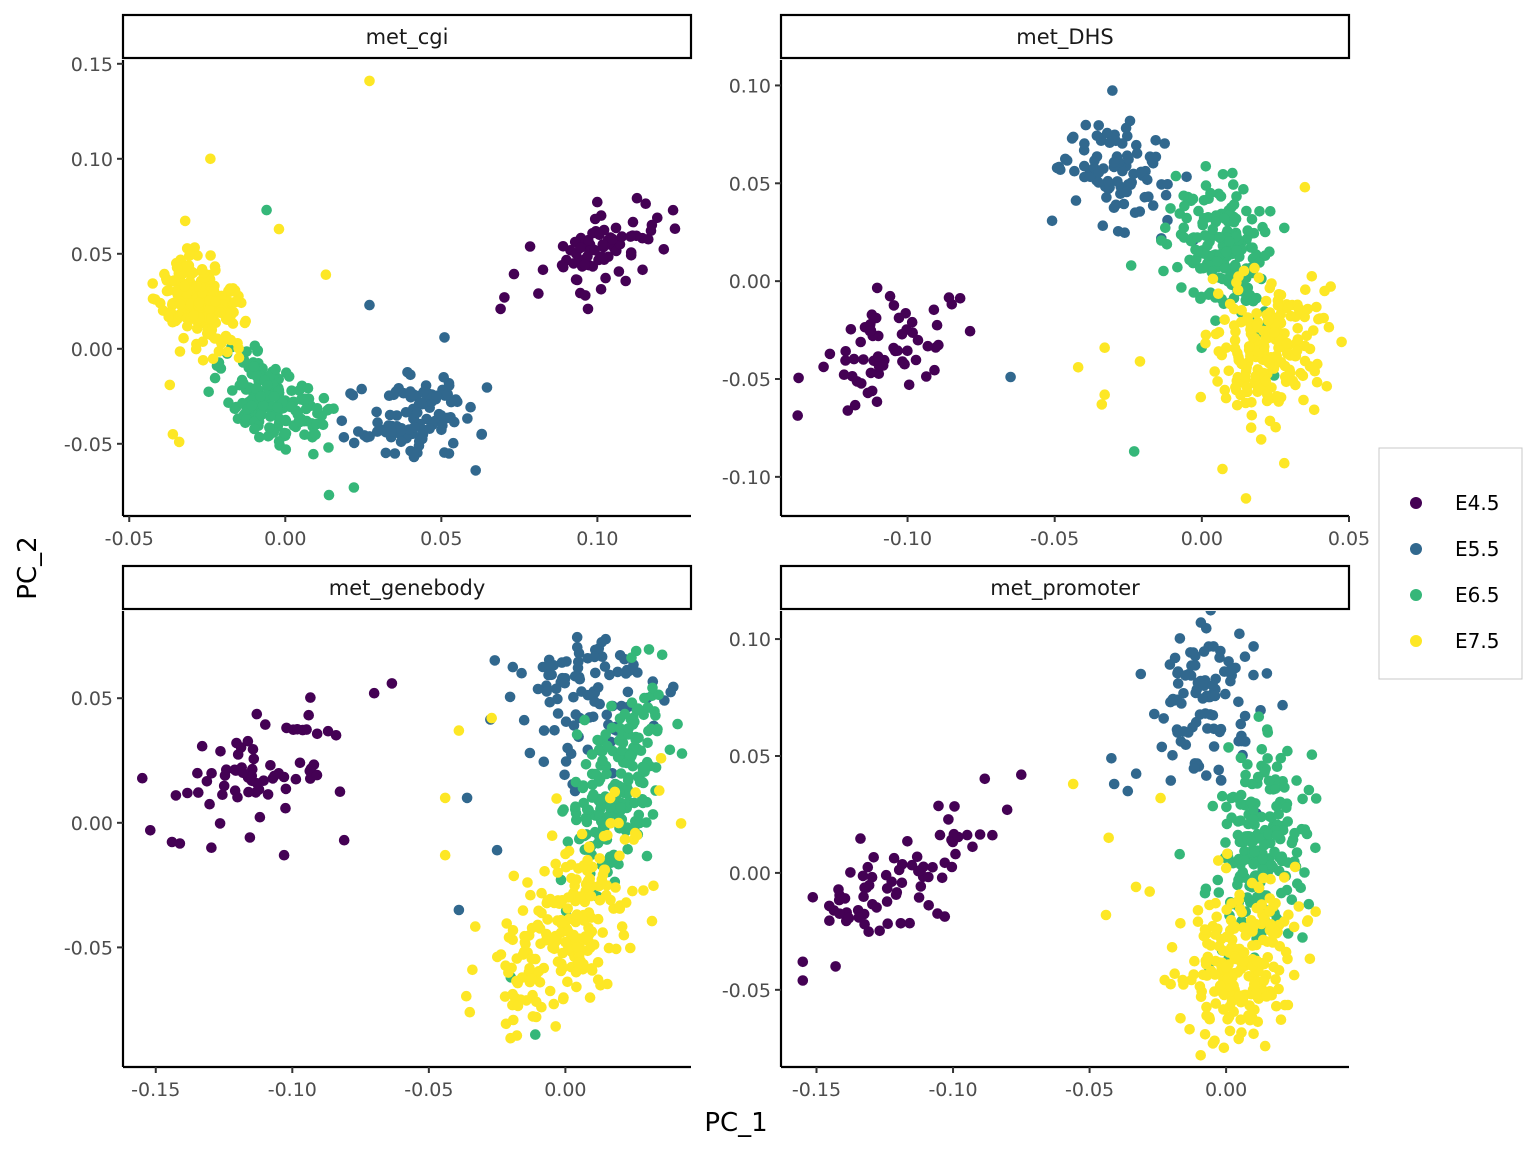  I want to click on y-tick-label: 0.05, so click(750, 184).